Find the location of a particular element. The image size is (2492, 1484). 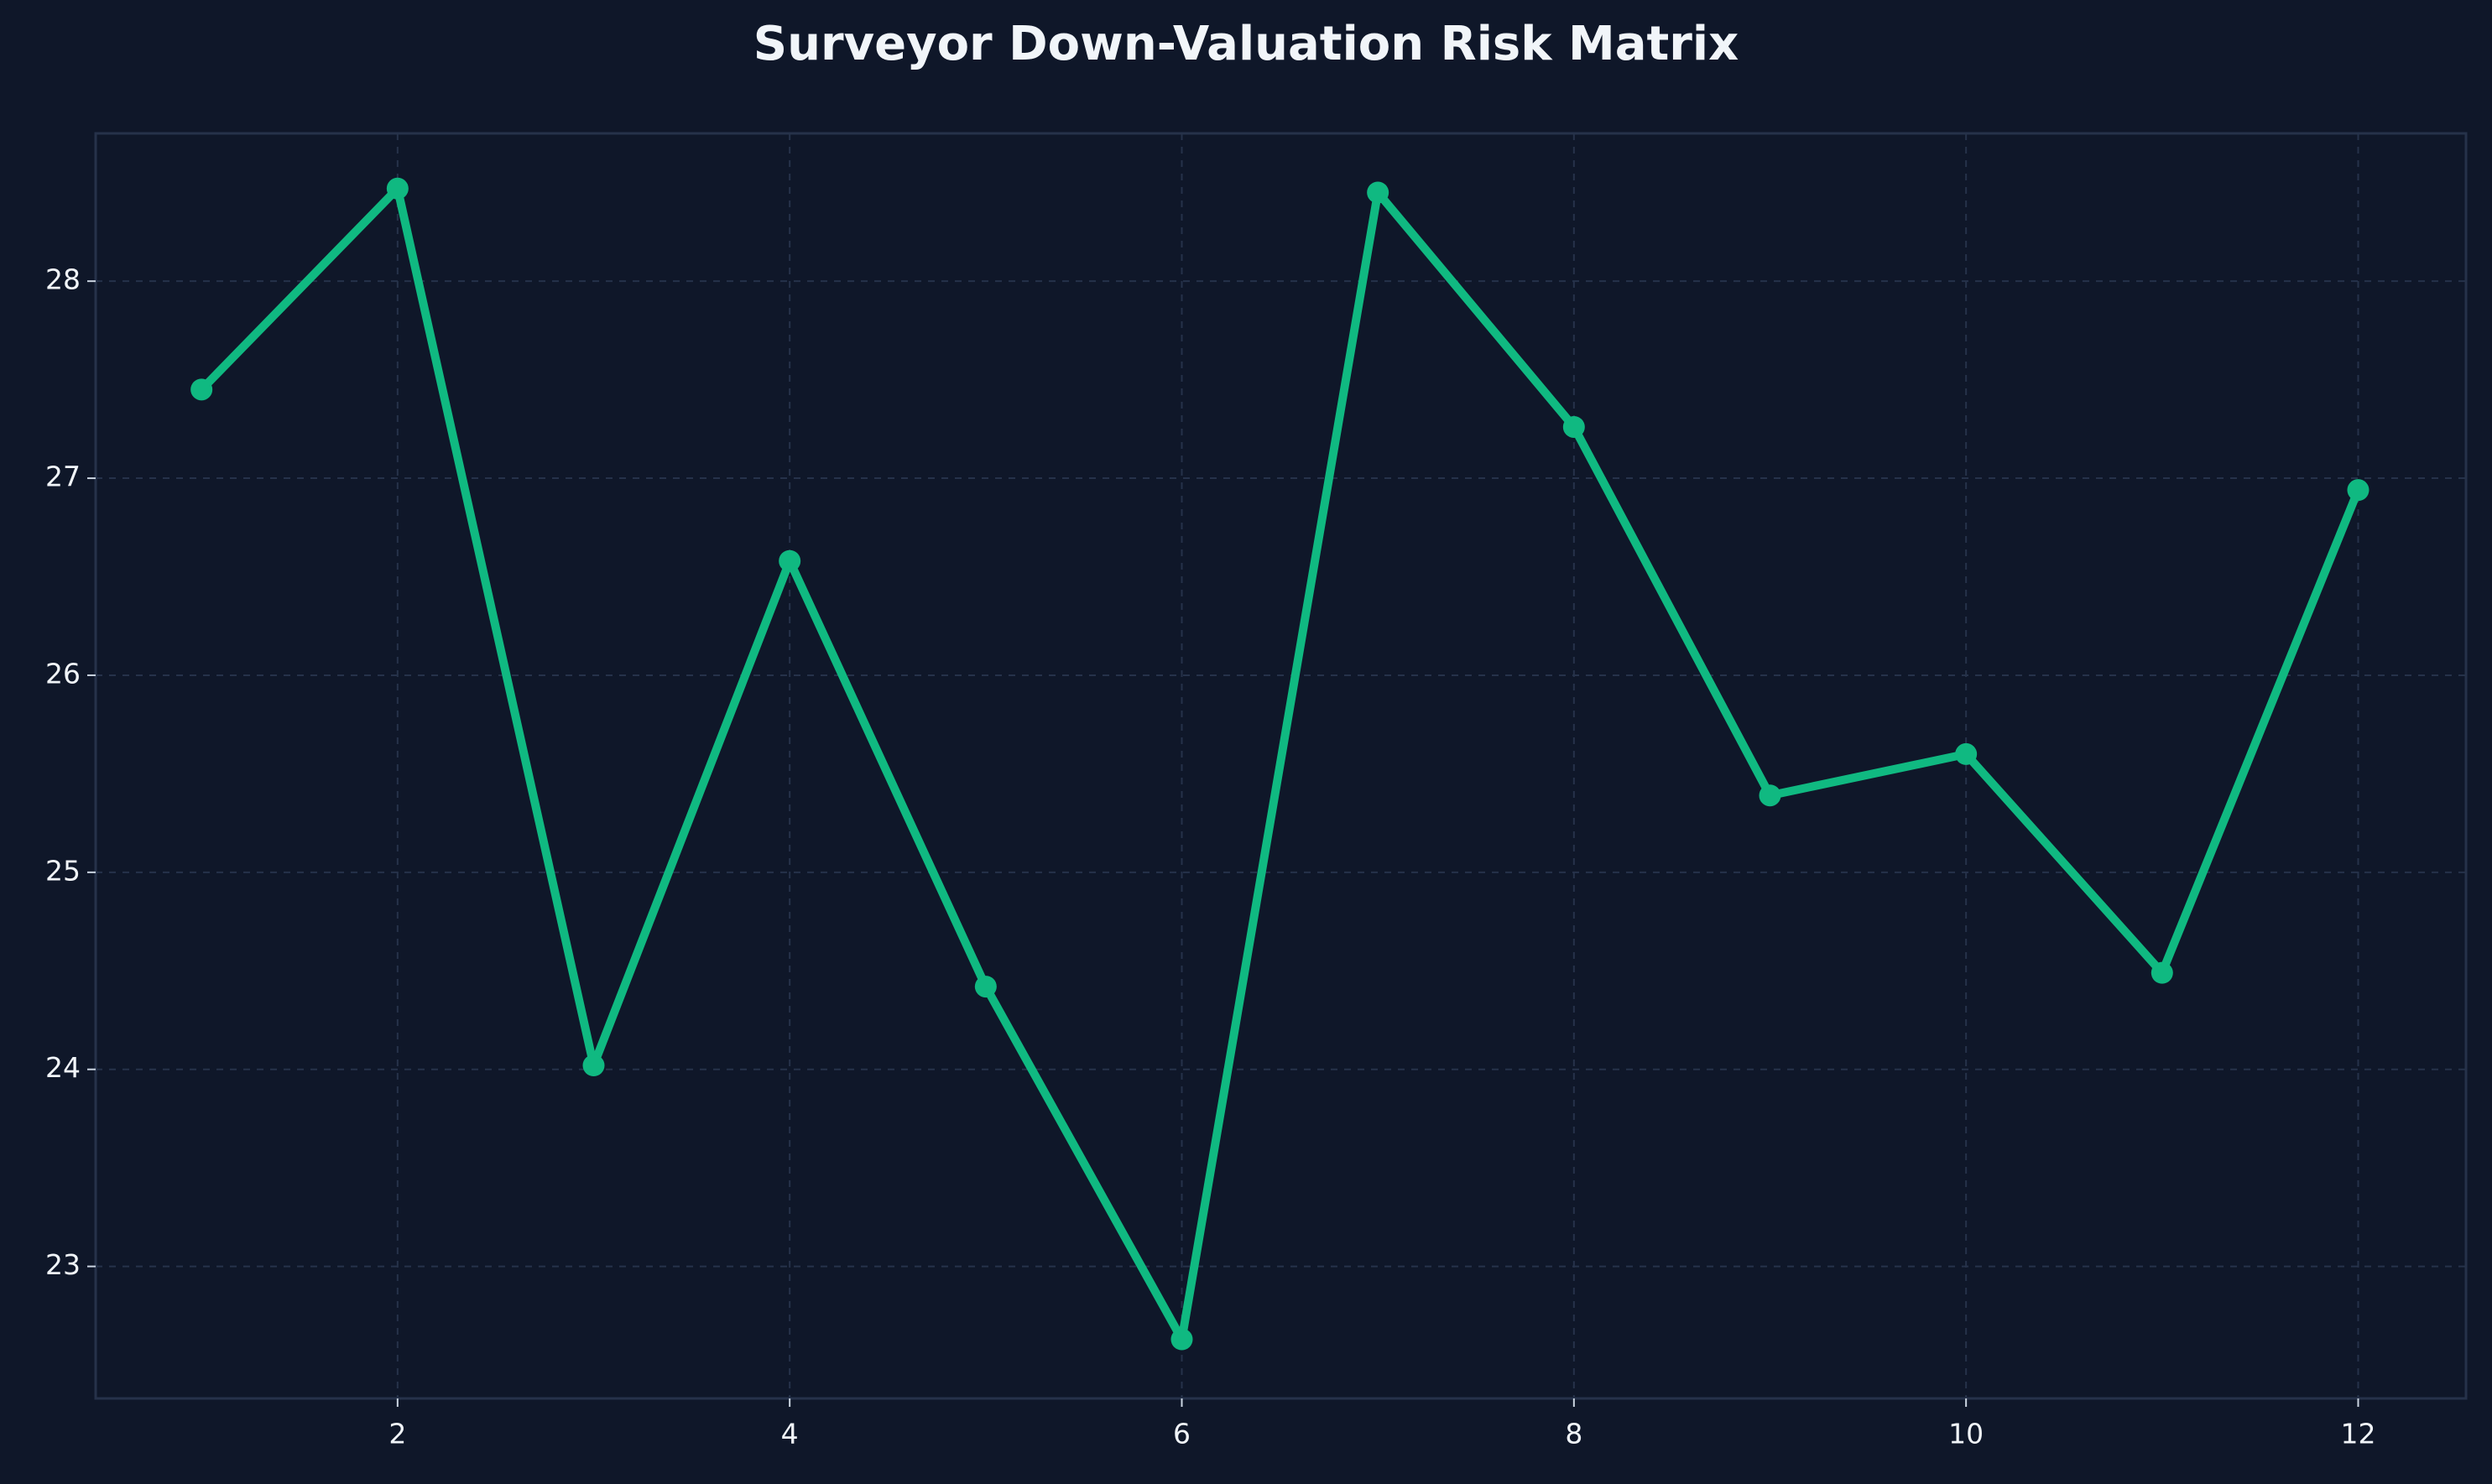

x-tick-label: 6 is located at coordinates (1182, 1434).